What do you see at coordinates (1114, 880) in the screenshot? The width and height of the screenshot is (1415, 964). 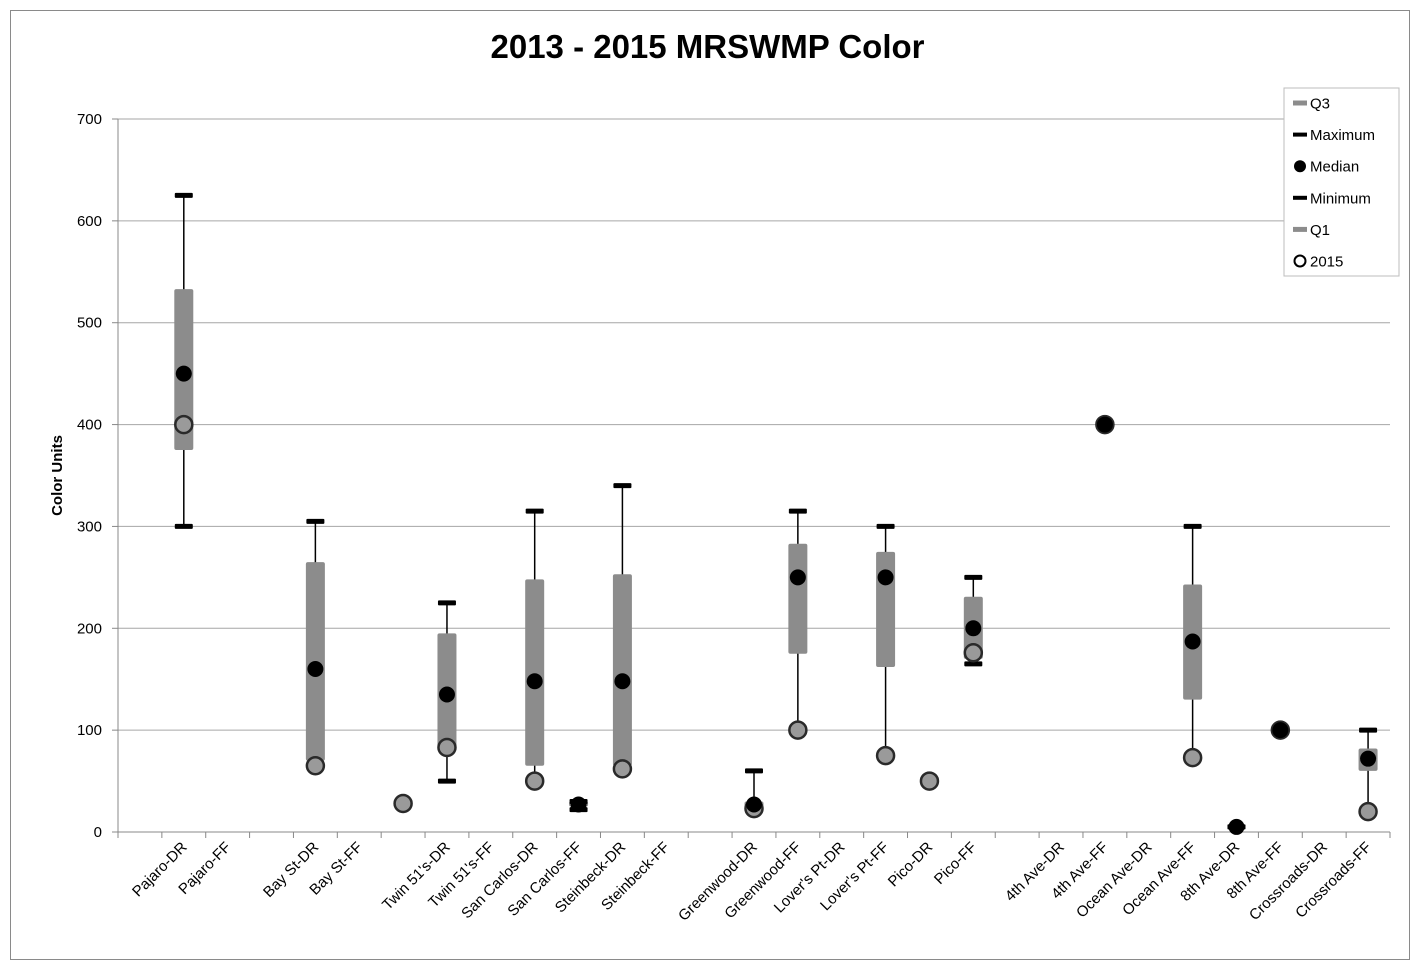 I see `x-tick-label: Ocean Ave-DR` at bounding box center [1114, 880].